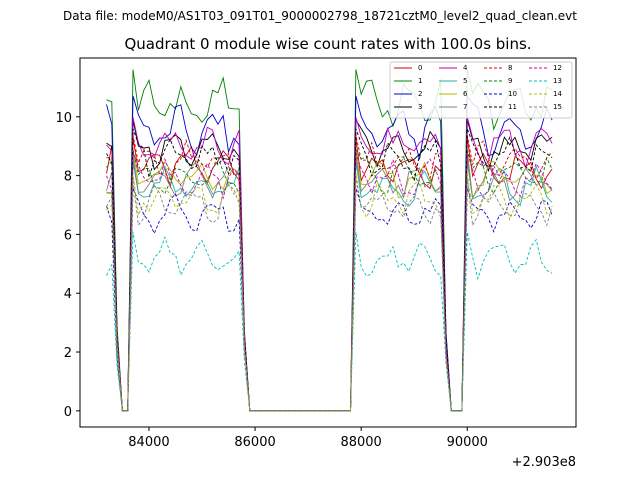 This screenshot has width=640, height=480. I want to click on legend-label-3: 3, so click(420, 107).